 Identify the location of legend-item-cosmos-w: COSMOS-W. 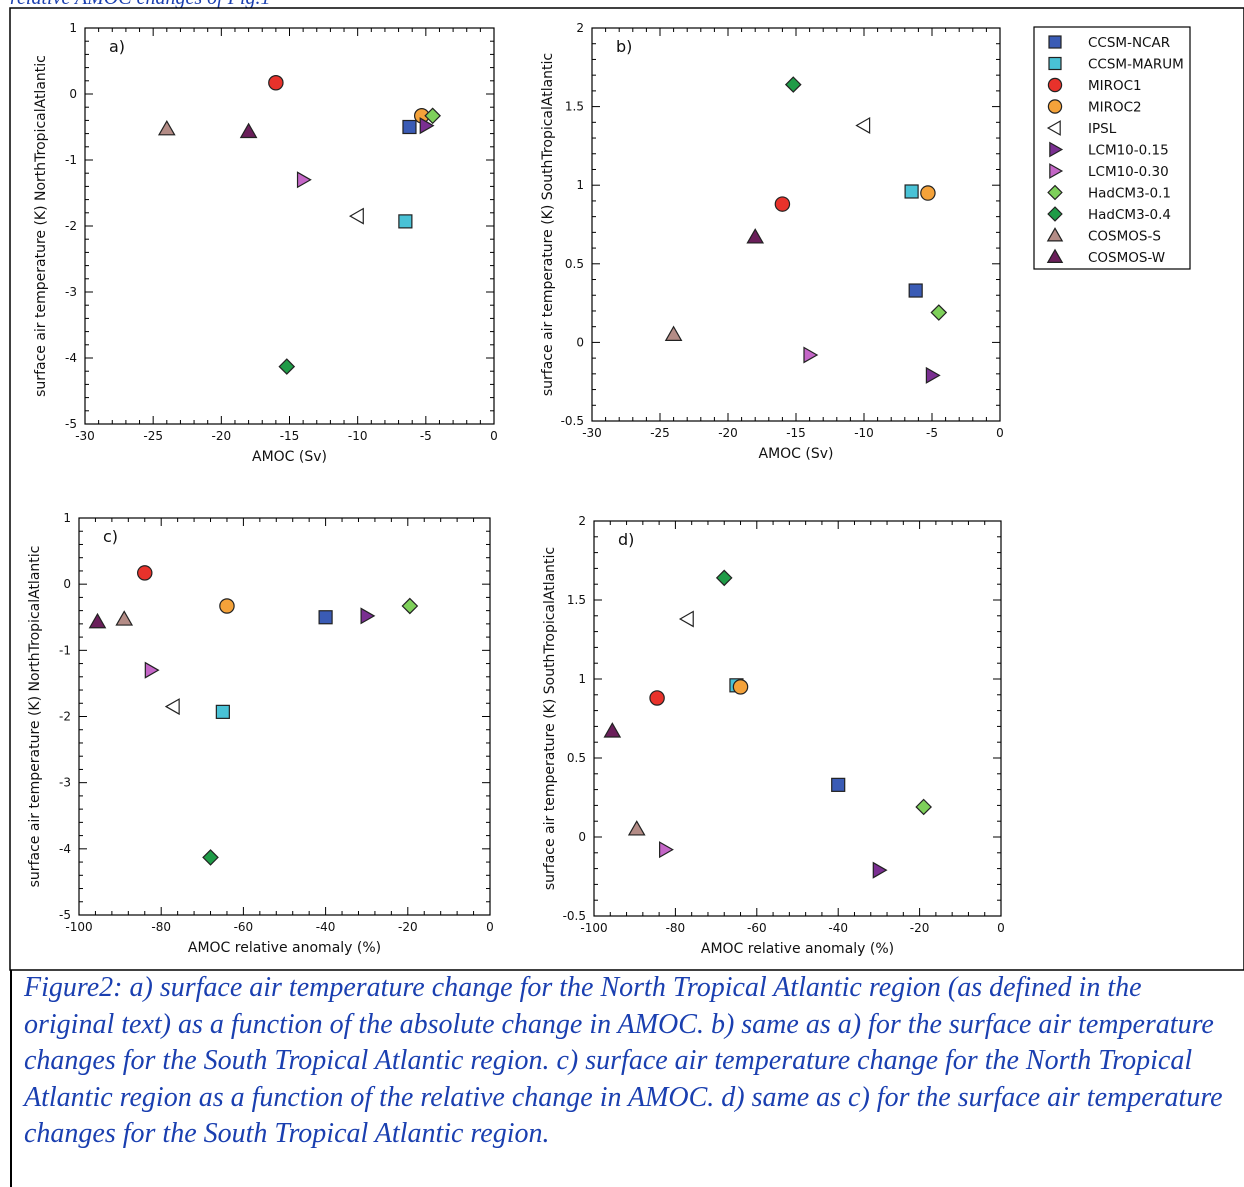
(1105, 257).